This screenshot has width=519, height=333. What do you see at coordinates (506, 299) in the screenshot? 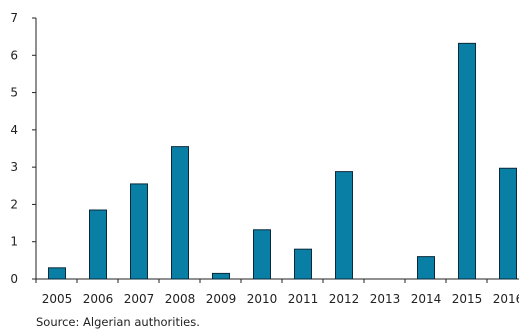
I see `x-tick-label: 2016` at bounding box center [506, 299].